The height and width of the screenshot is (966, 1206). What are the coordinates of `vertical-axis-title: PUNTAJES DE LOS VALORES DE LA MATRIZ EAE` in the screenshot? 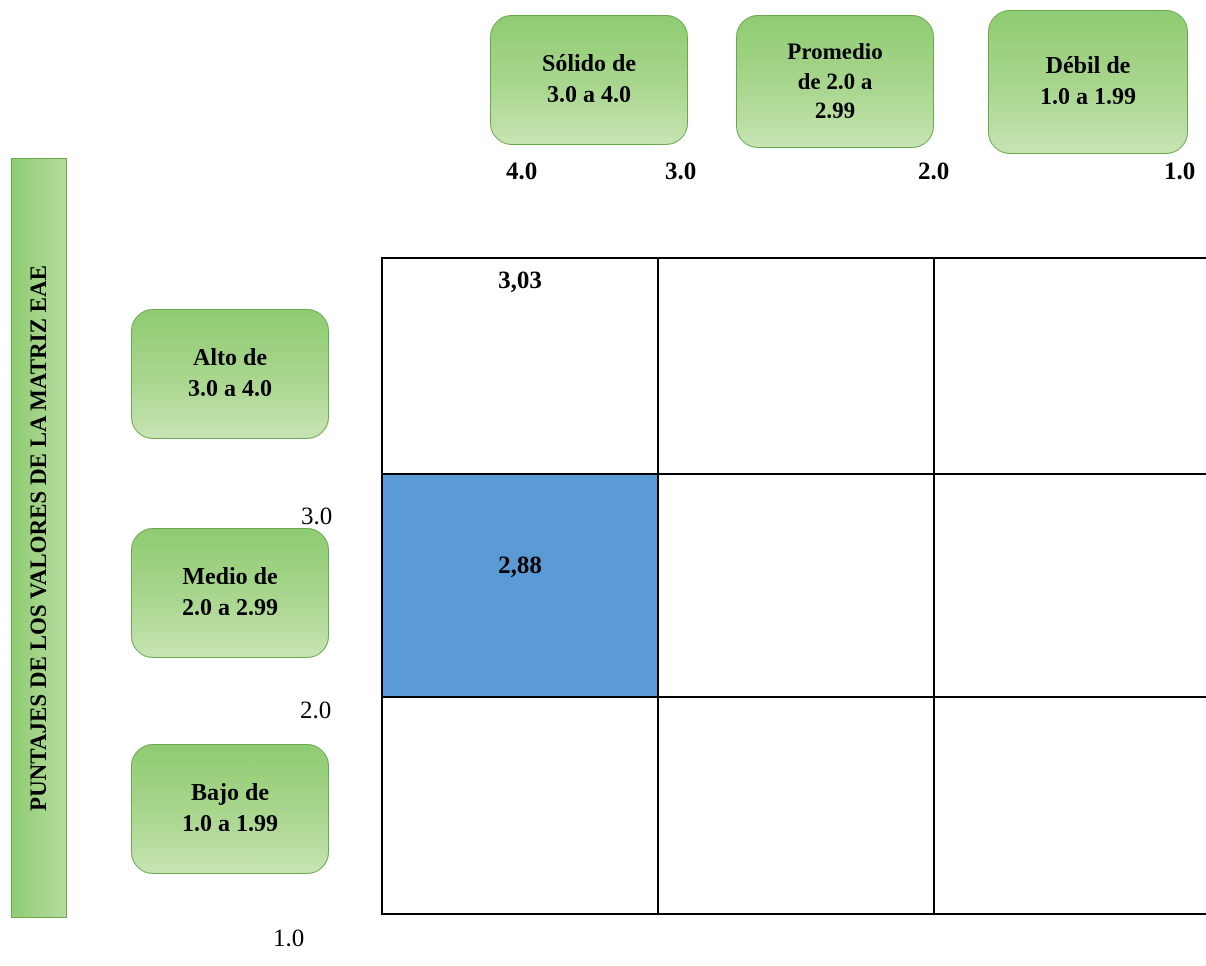 It's located at (38, 538).